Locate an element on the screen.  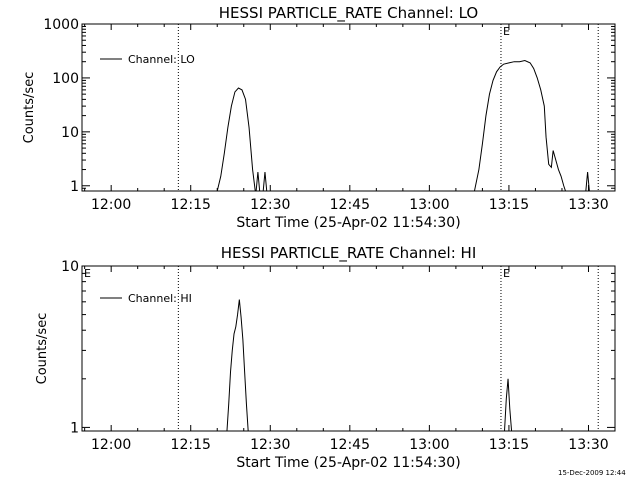
legend-label: Channel: LO is located at coordinates (161, 59).